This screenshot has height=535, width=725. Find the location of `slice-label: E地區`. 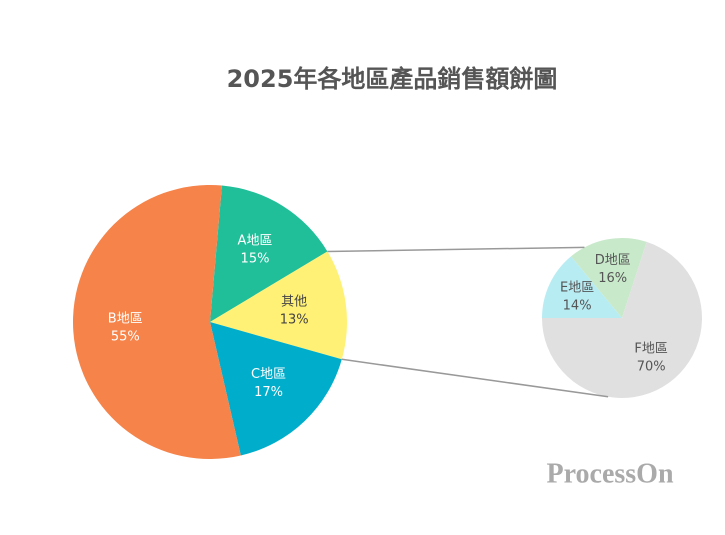

slice-label: E地區 is located at coordinates (577, 287).